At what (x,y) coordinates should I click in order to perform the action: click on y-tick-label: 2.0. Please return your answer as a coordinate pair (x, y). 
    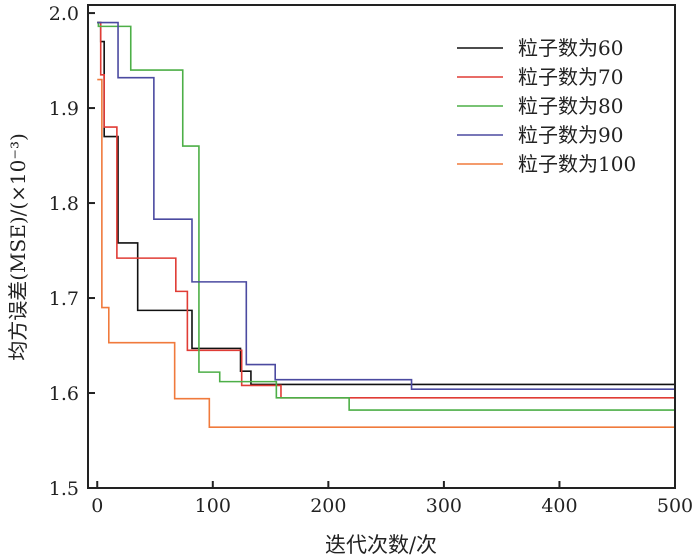
    Looking at the image, I should click on (64, 14).